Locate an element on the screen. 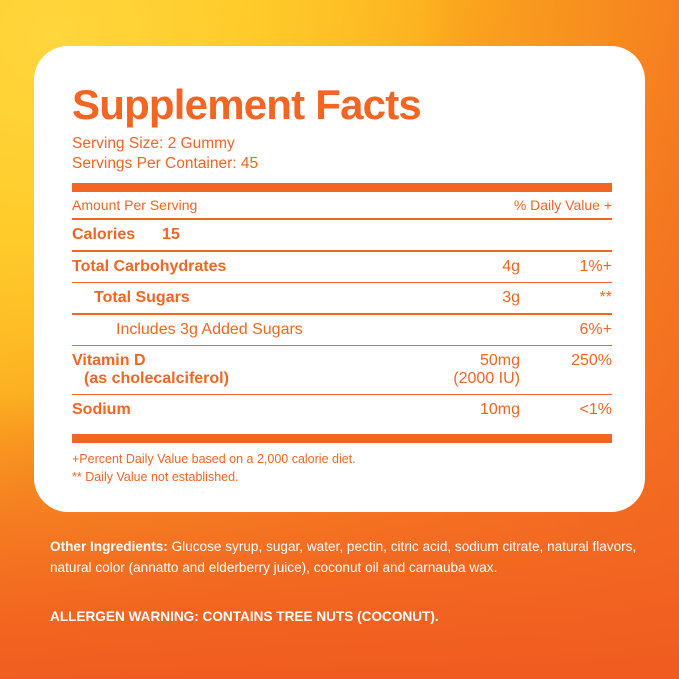  row-name-calories: Calories 15 is located at coordinates (126, 235).